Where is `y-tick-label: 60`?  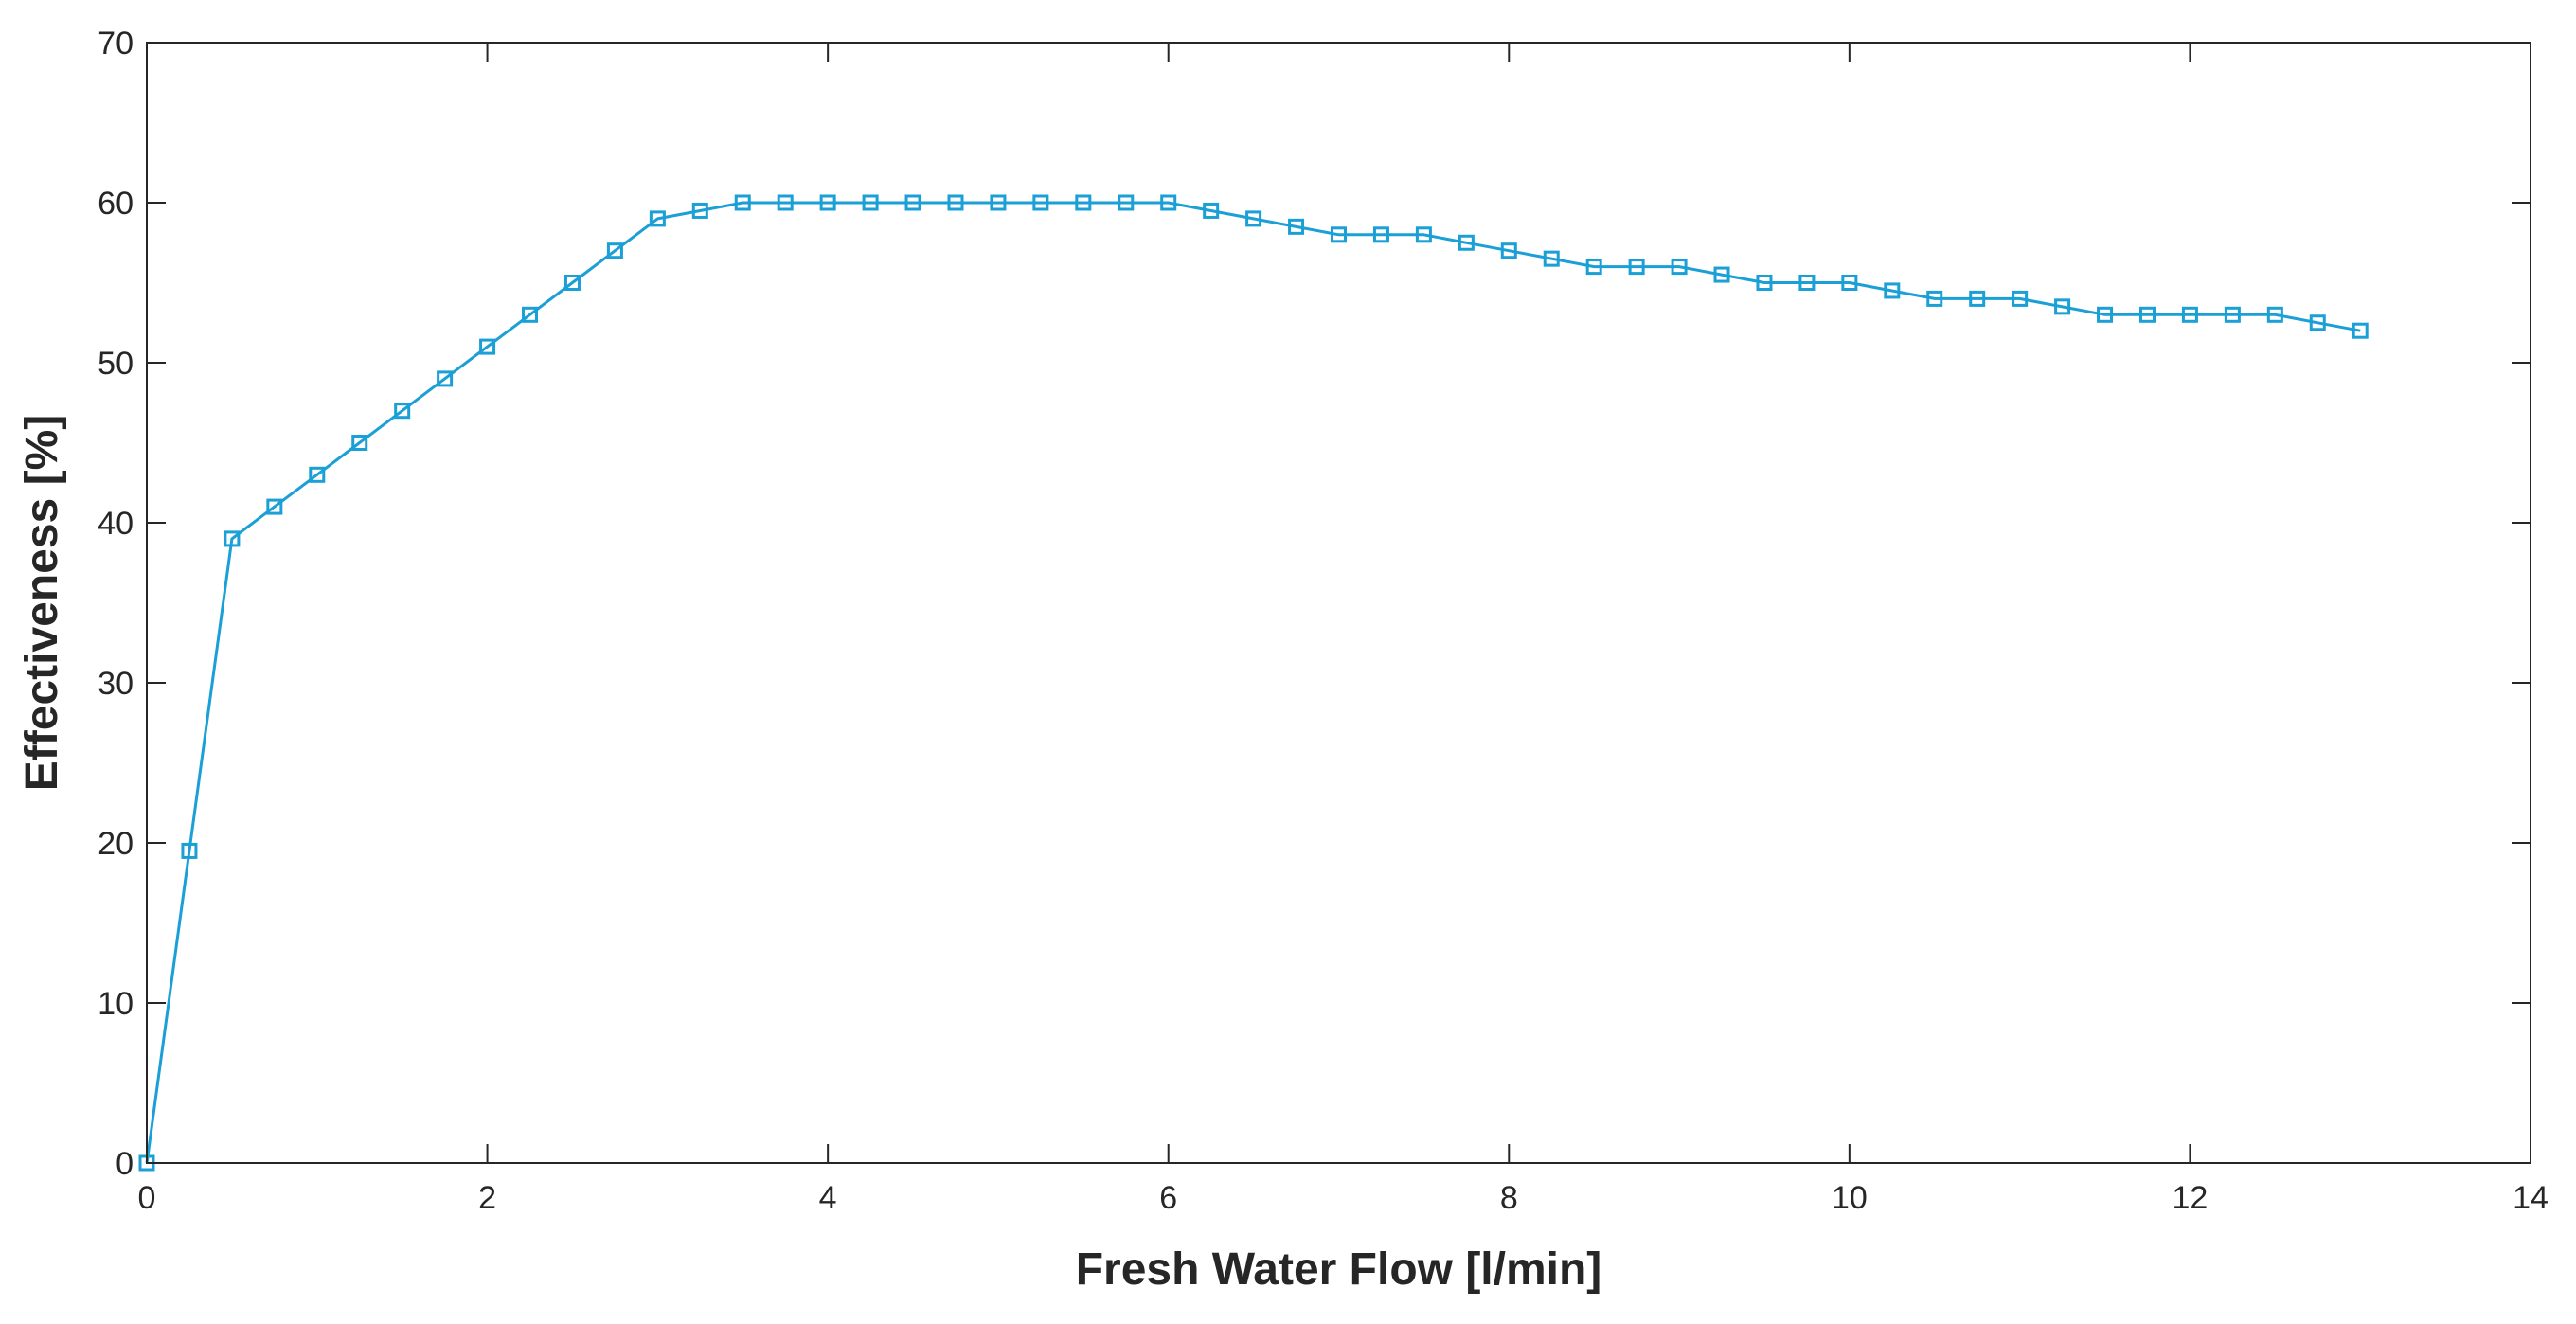
y-tick-label: 60 is located at coordinates (116, 204).